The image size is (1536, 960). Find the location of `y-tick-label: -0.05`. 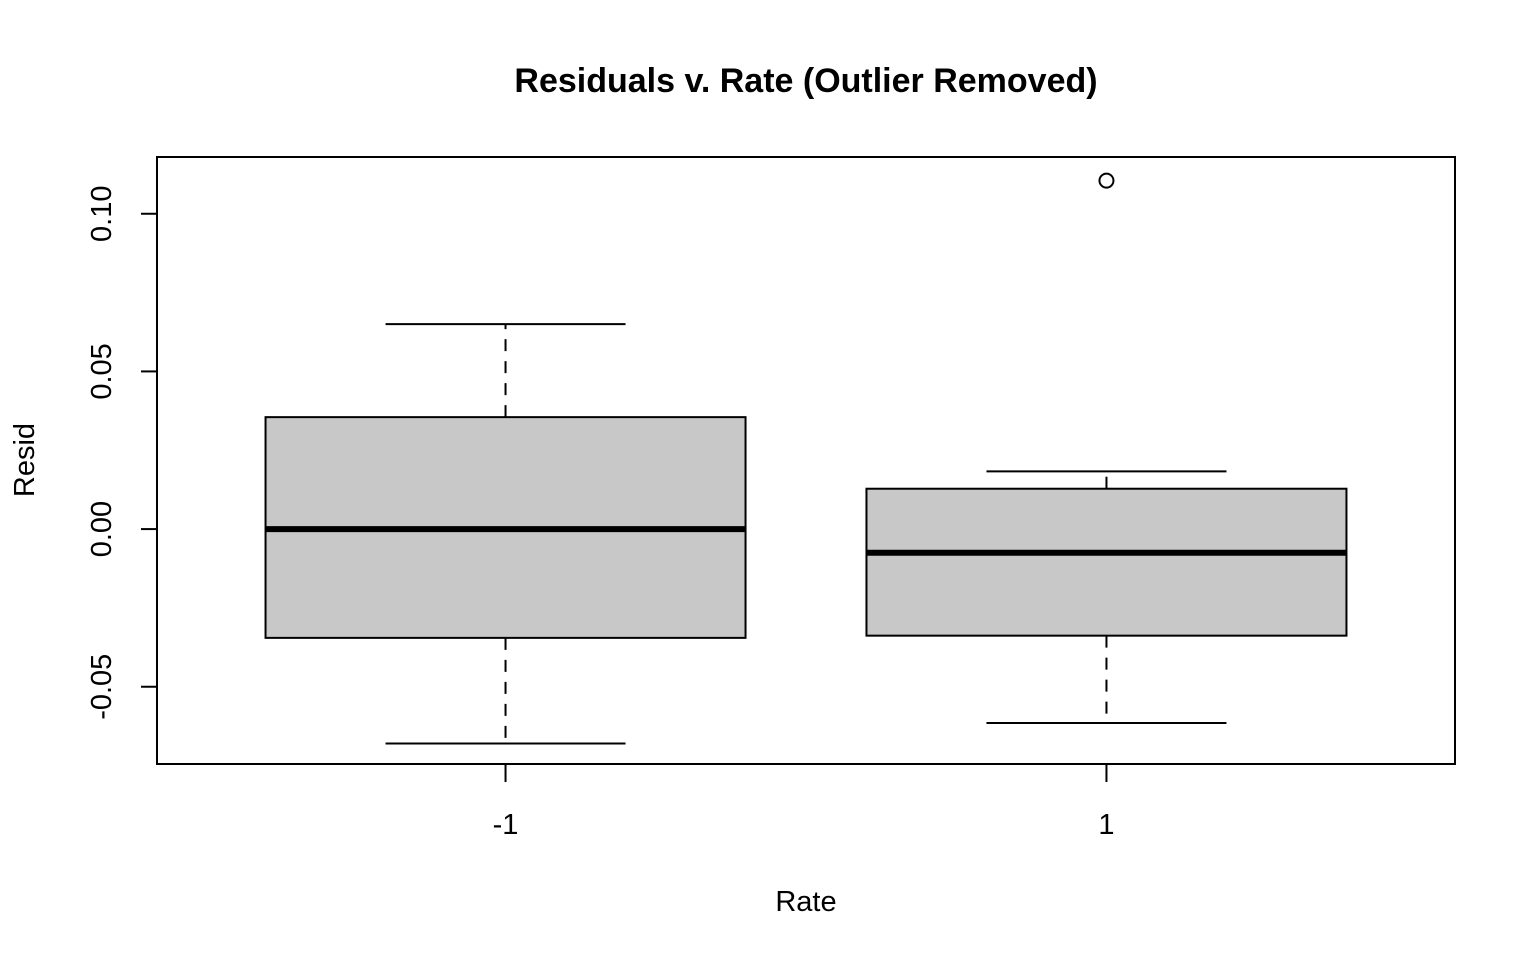

y-tick-label: -0.05 is located at coordinates (102, 687).